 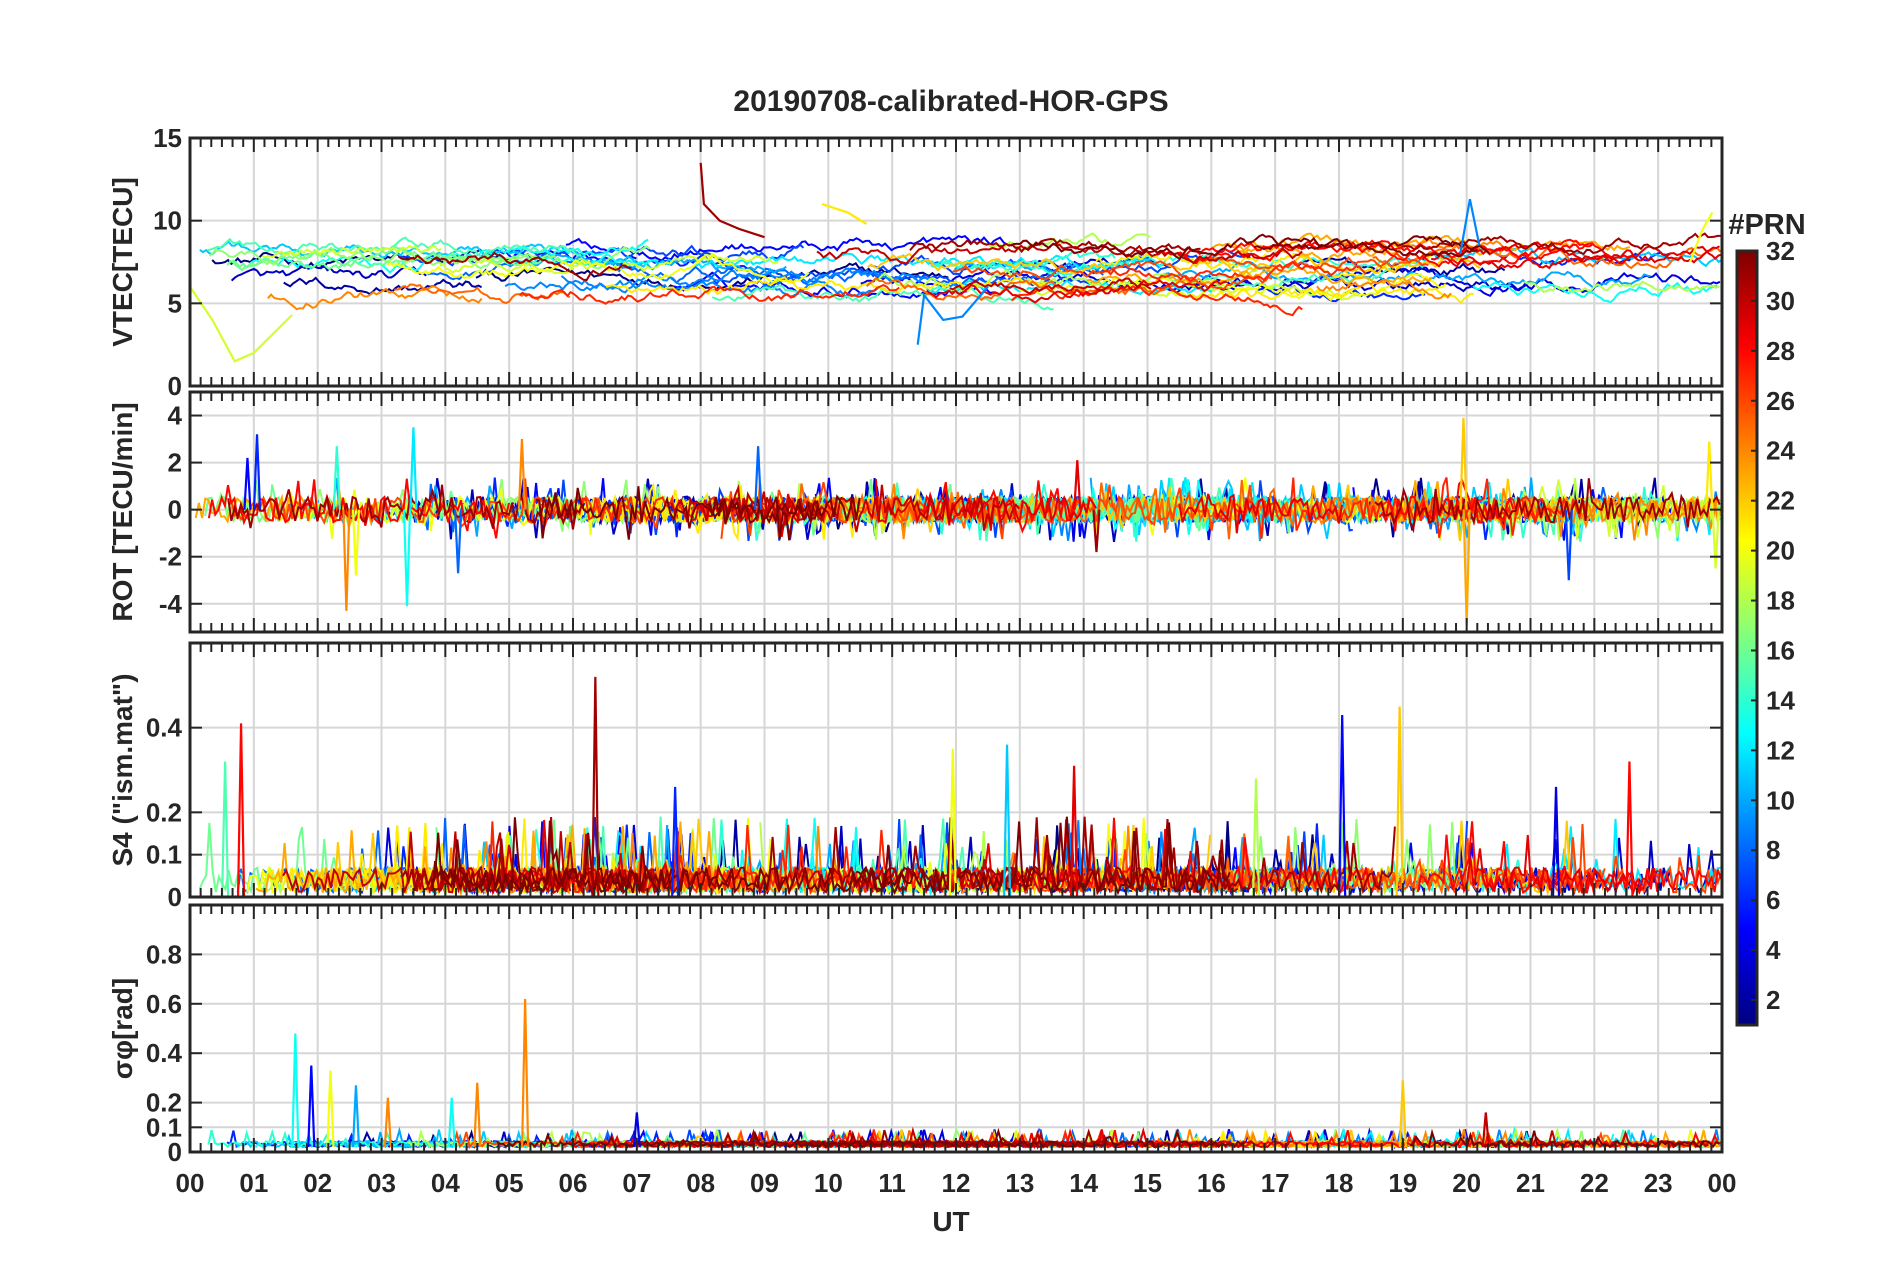 I want to click on x-tick-label: 04, so click(x=445, y=1183).